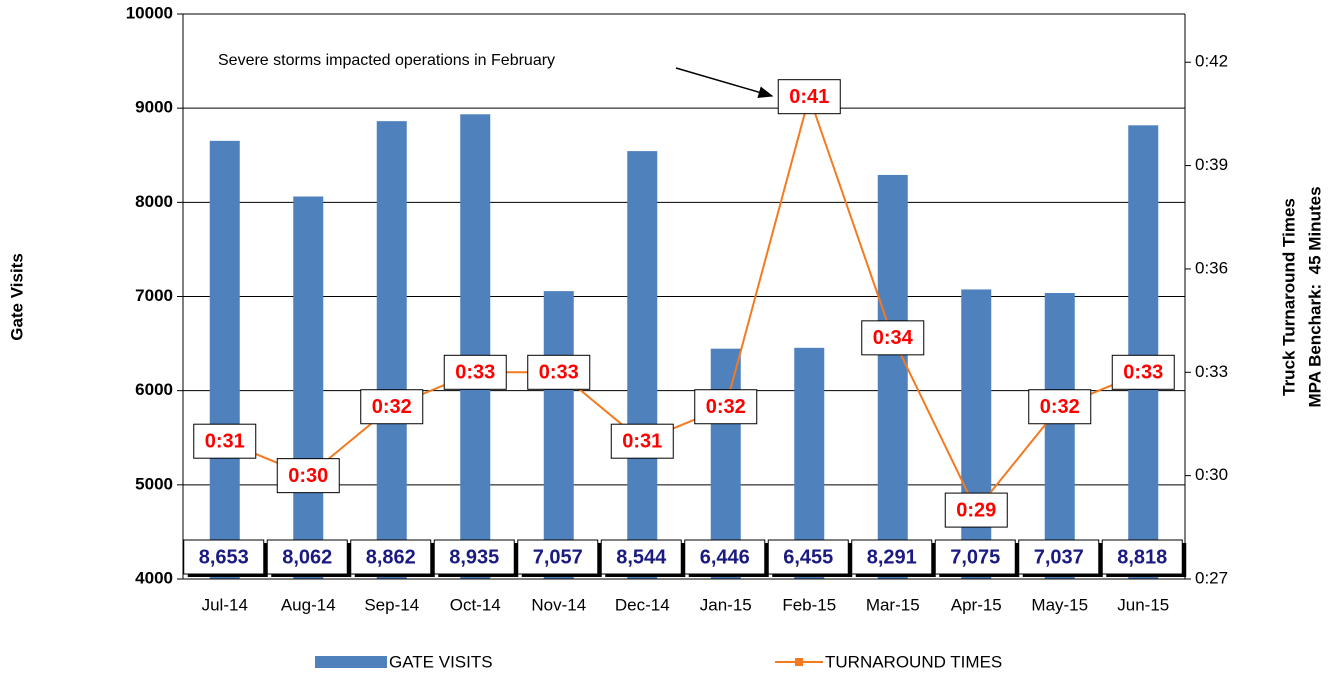  I want to click on x-tick-label: Nov-14, so click(558, 604).